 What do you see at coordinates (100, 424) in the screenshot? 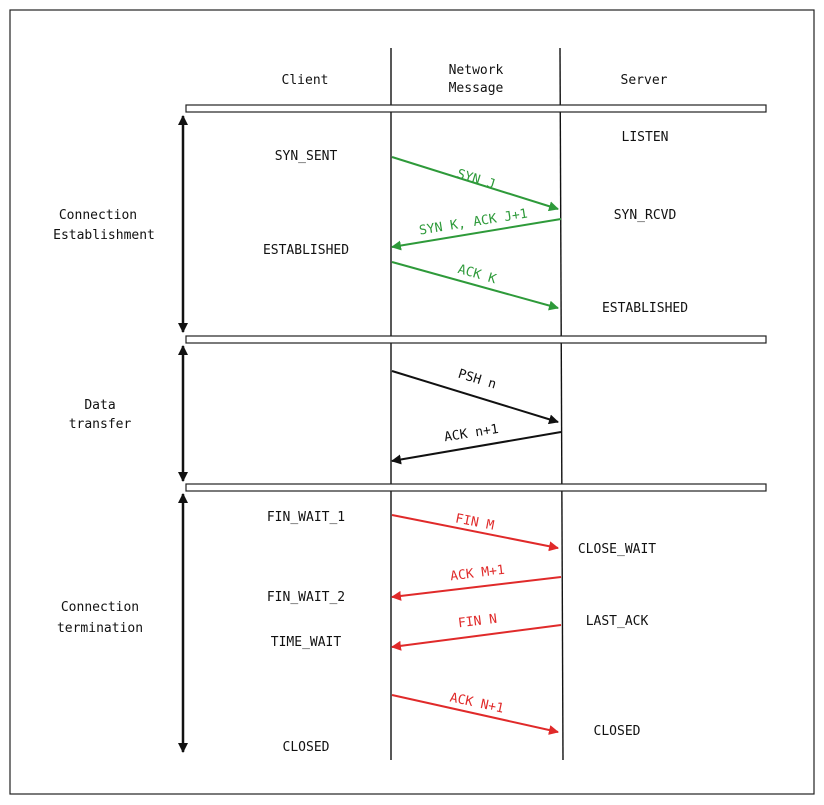
I see `phase-label-transfer-line2: transfer` at bounding box center [100, 424].